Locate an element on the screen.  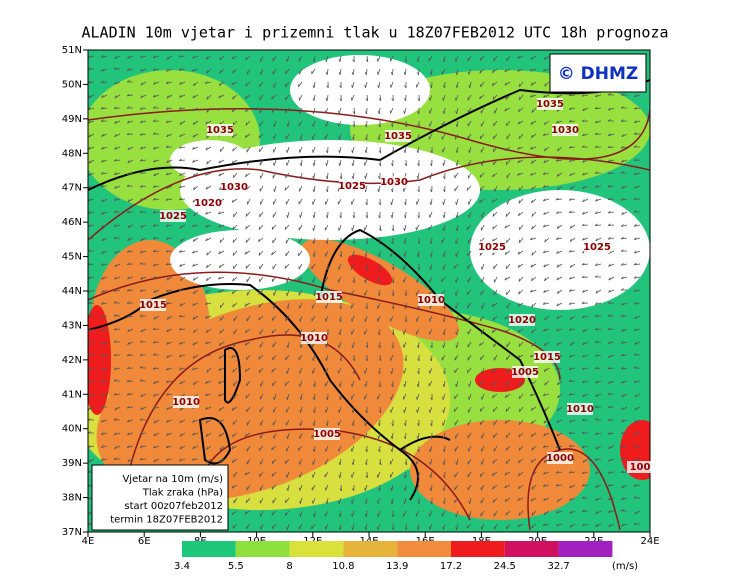
lat-label: 38N is located at coordinates (72, 498).